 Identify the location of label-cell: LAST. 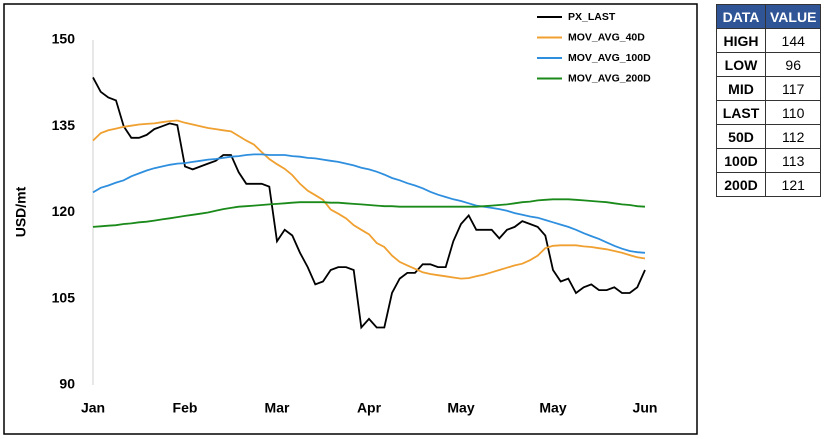
(741, 112).